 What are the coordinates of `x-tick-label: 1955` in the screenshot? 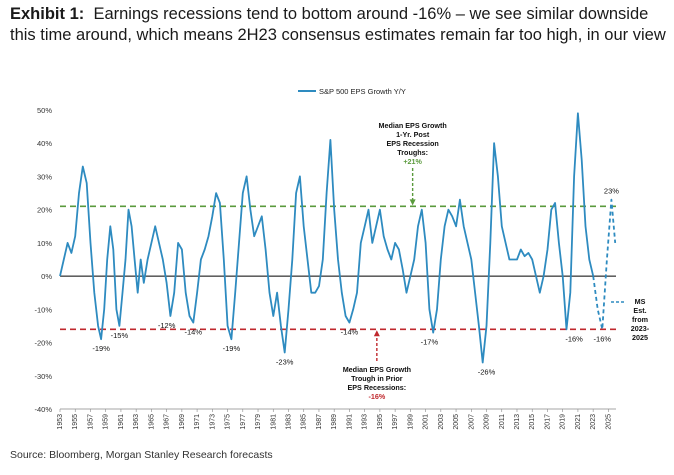 It's located at (75, 422).